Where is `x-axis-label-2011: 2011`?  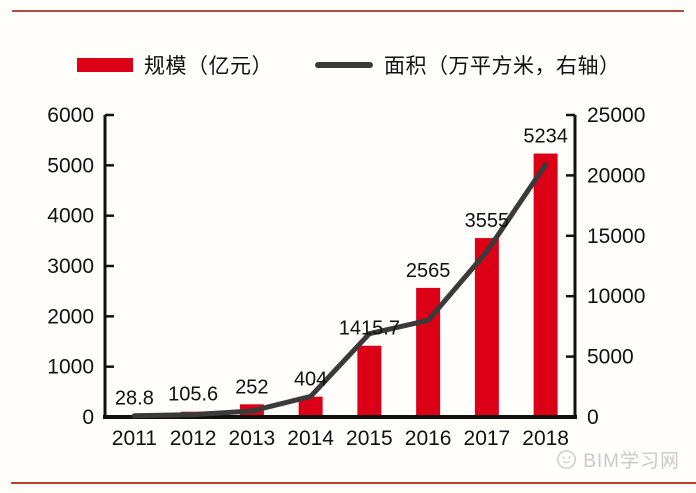
x-axis-label-2011: 2011 is located at coordinates (134, 438).